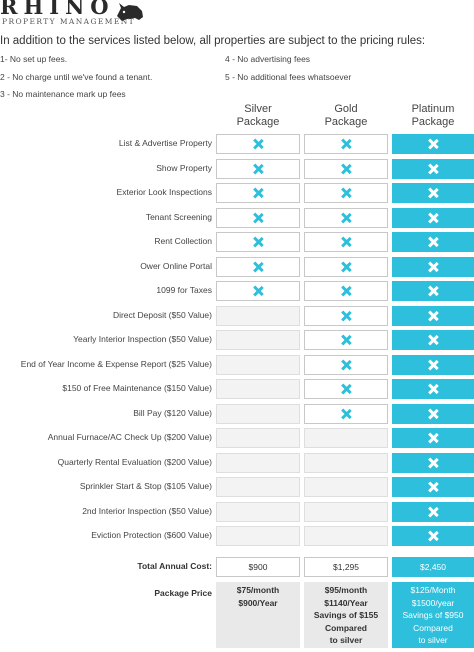  I want to click on feature-label: Yearly Interior Inspection ($50 Value), so click(142, 339).